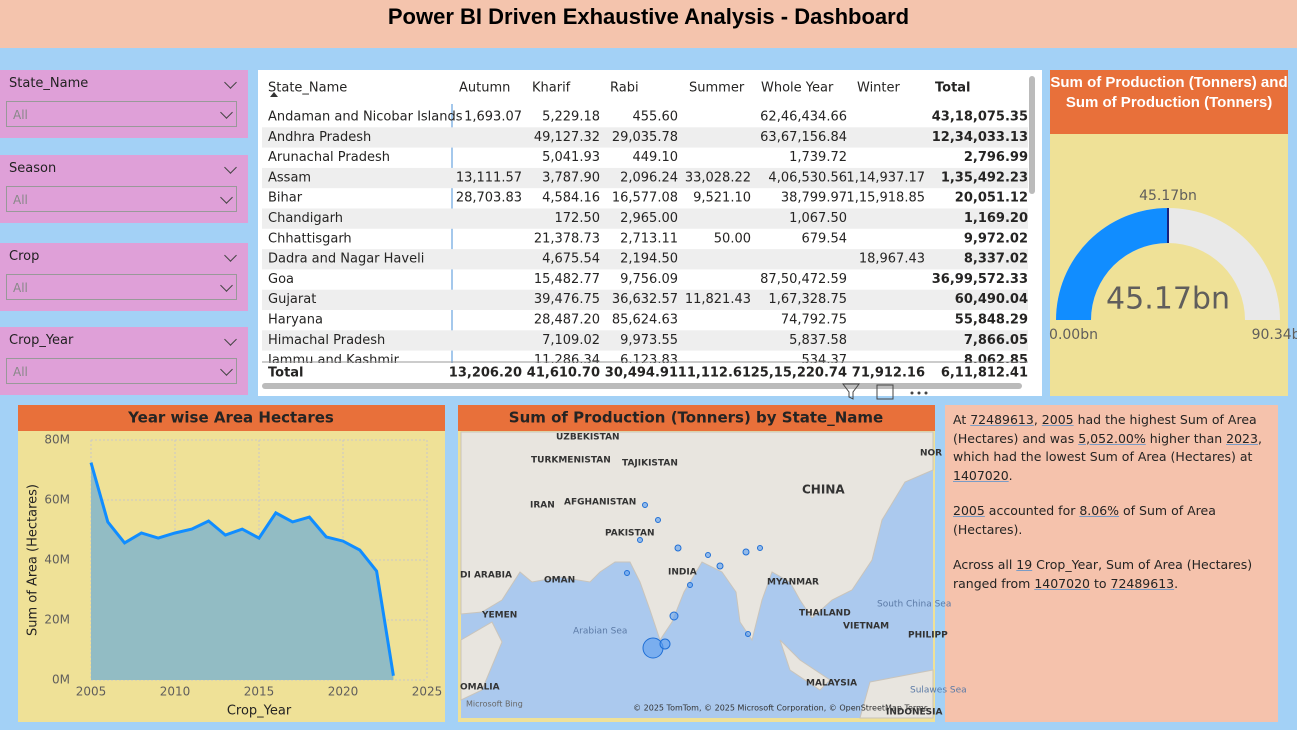  Describe the element at coordinates (980, 117) in the screenshot. I see `table-cell: 43,18,075.35` at that location.